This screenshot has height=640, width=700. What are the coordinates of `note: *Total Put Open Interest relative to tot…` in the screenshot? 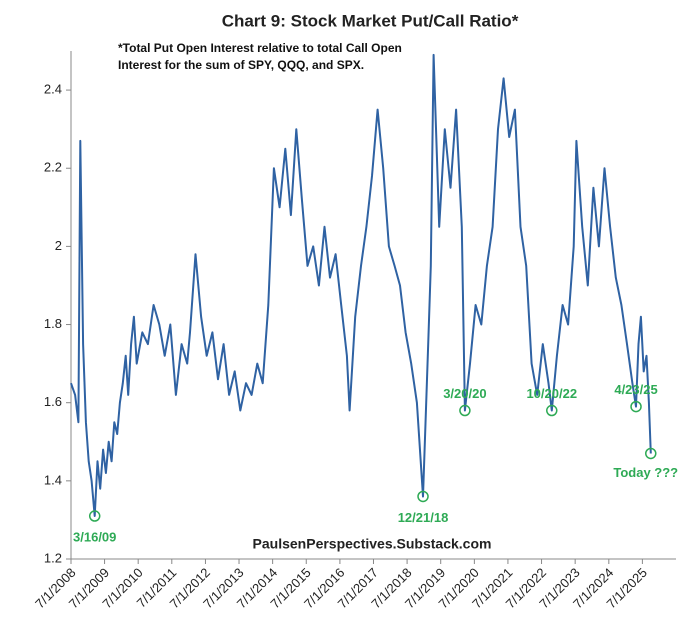 It's located at (260, 56).